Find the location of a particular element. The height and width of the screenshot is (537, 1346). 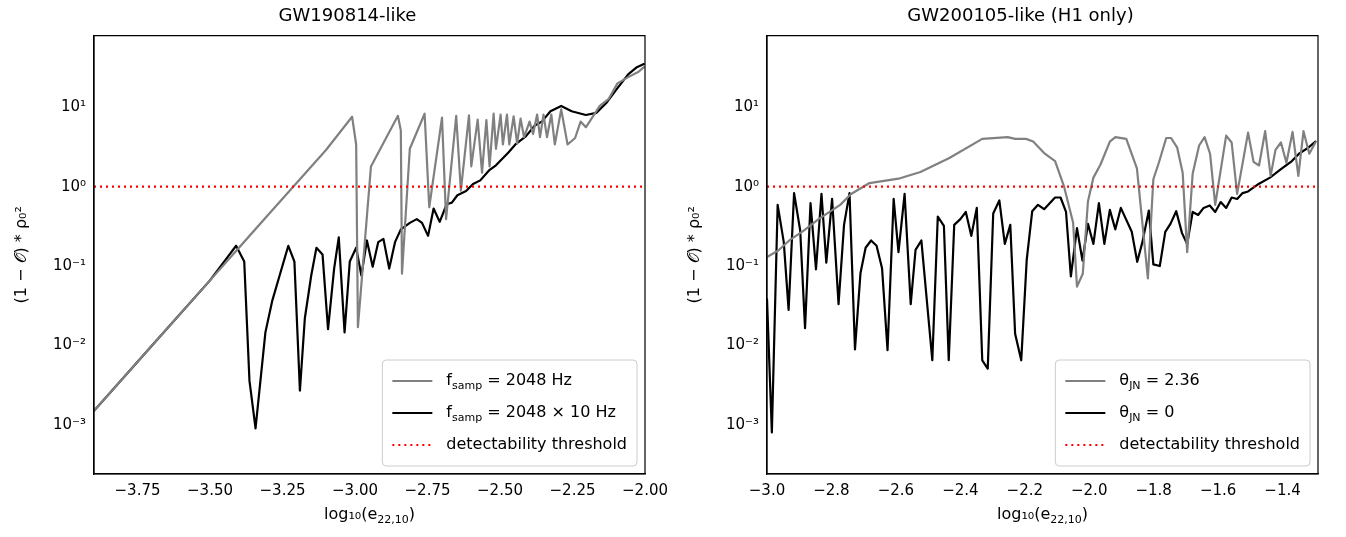

x-tick-label: −2.6 is located at coordinates (896, 489).